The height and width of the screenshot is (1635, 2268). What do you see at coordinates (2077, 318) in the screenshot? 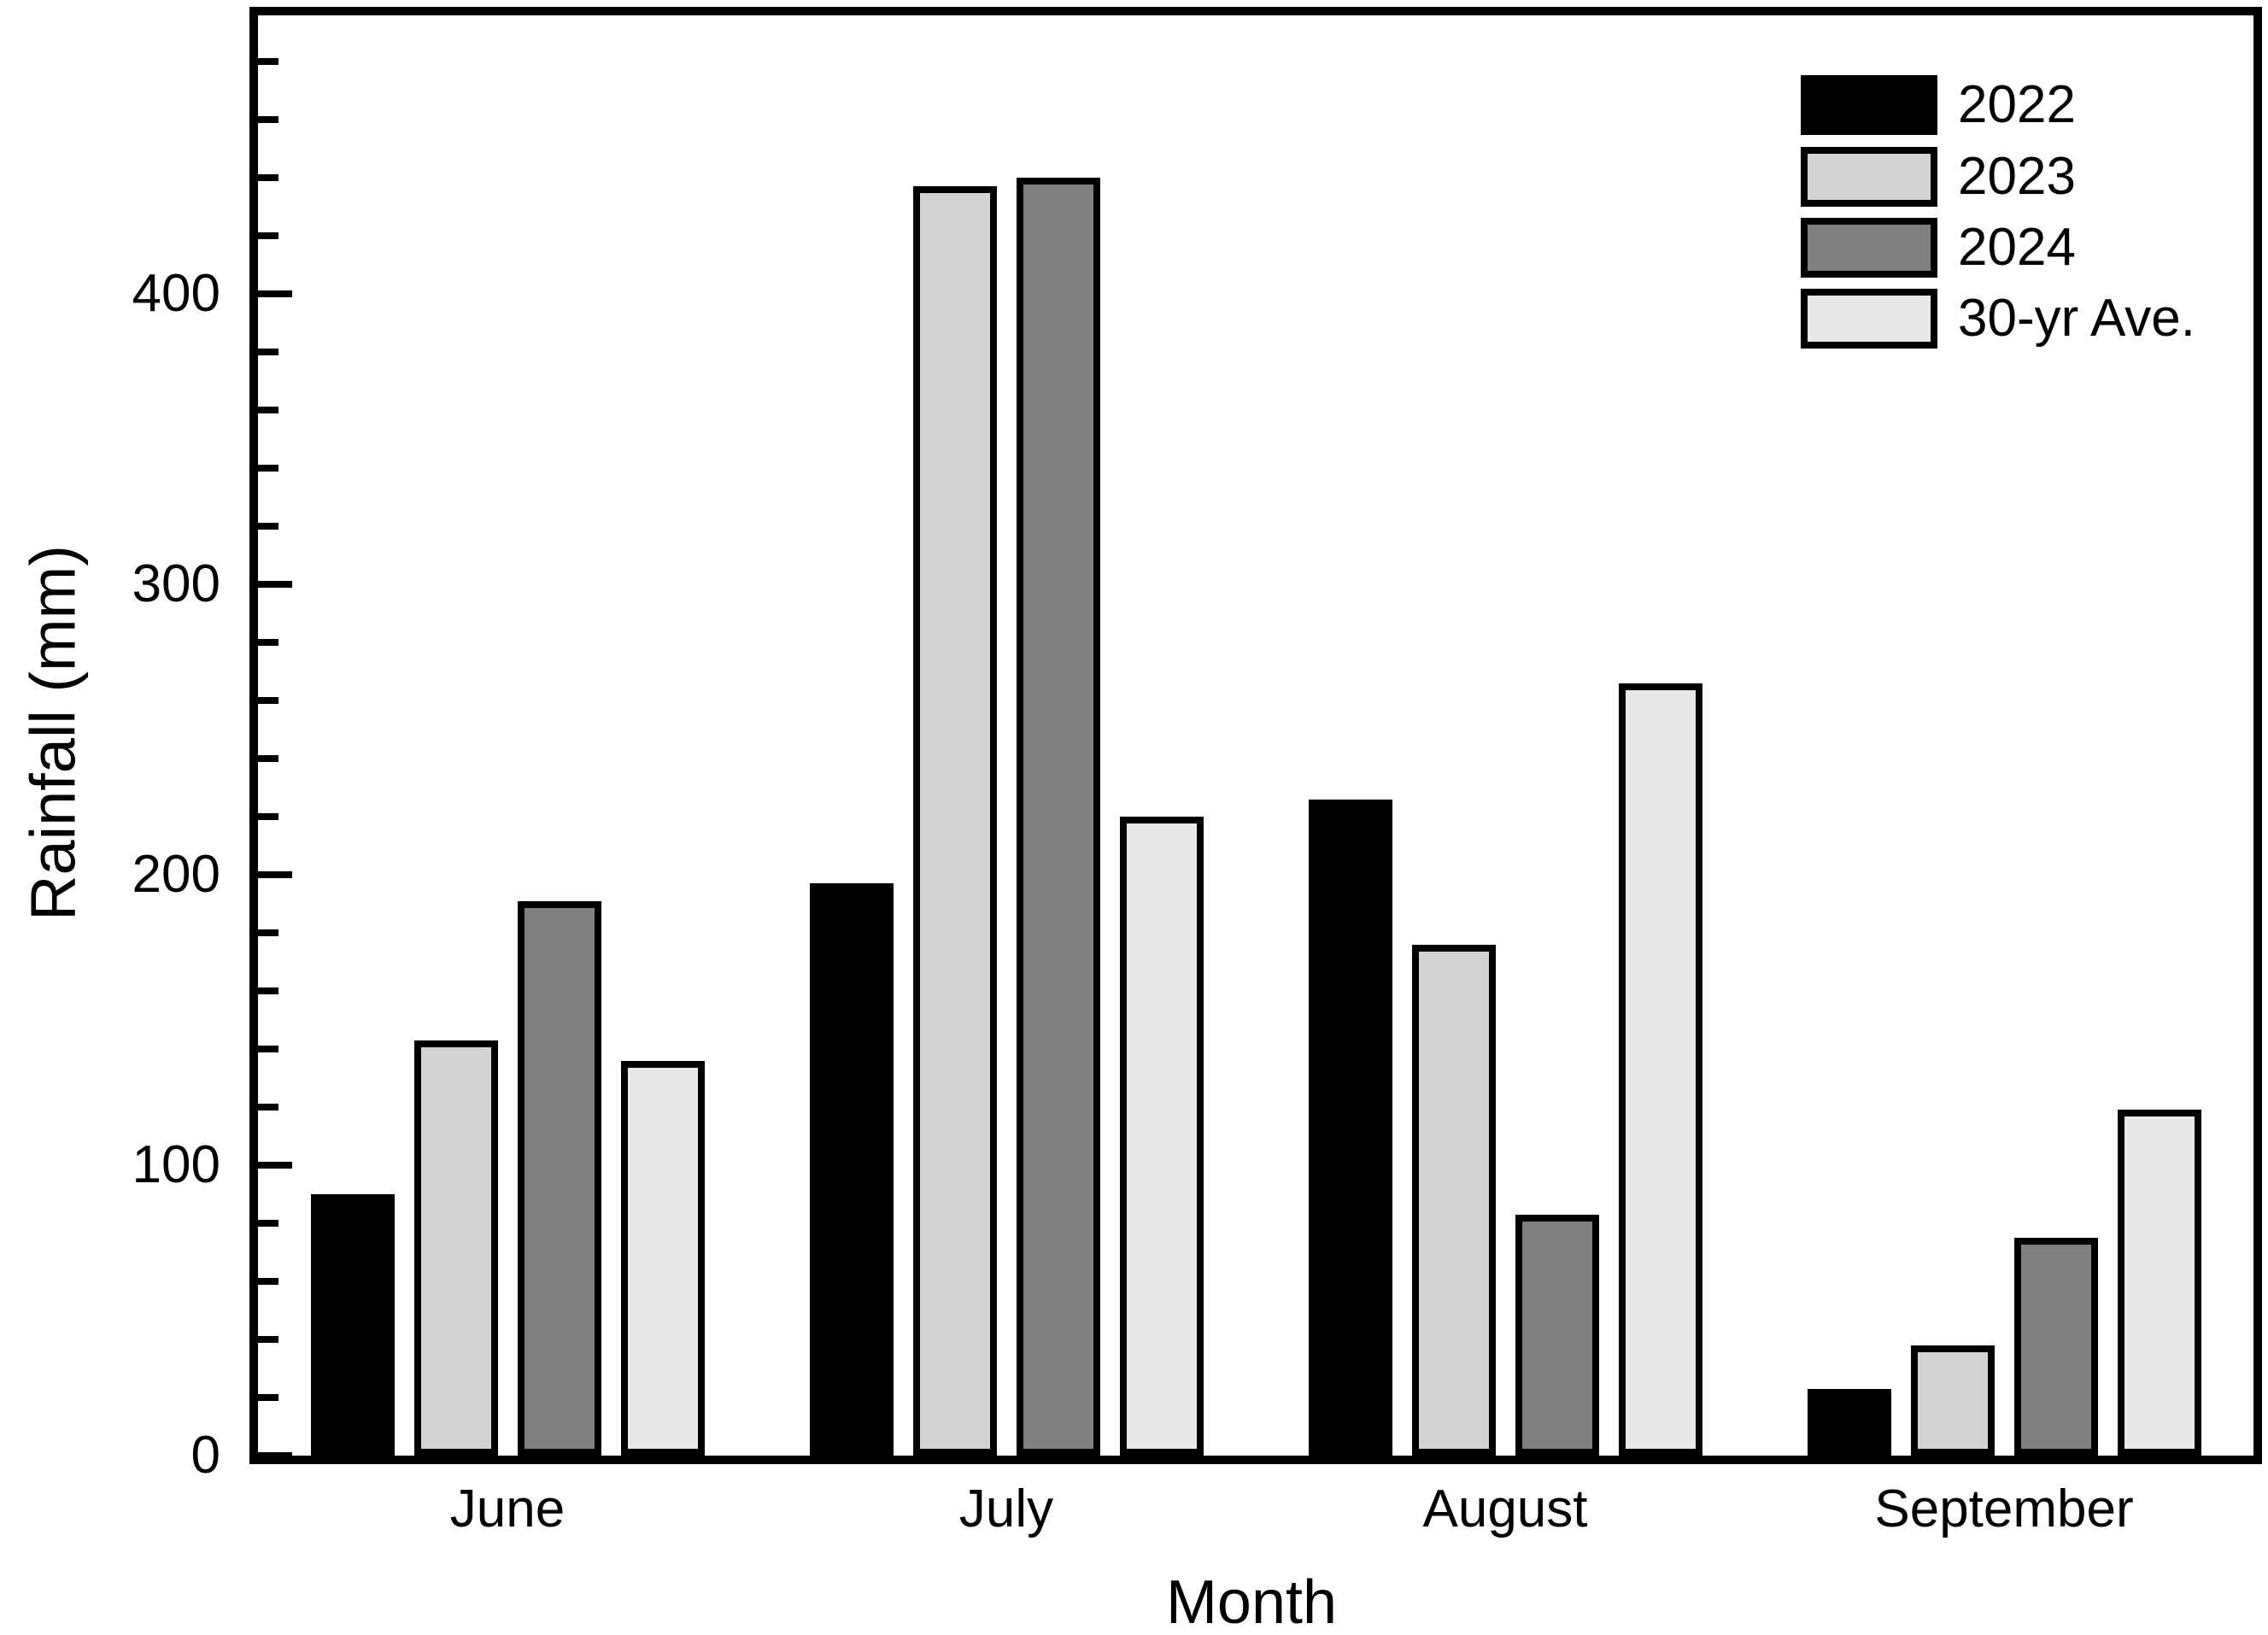
I see `legend-label-30-yr-ave: 30-yr Ave.` at bounding box center [2077, 318].